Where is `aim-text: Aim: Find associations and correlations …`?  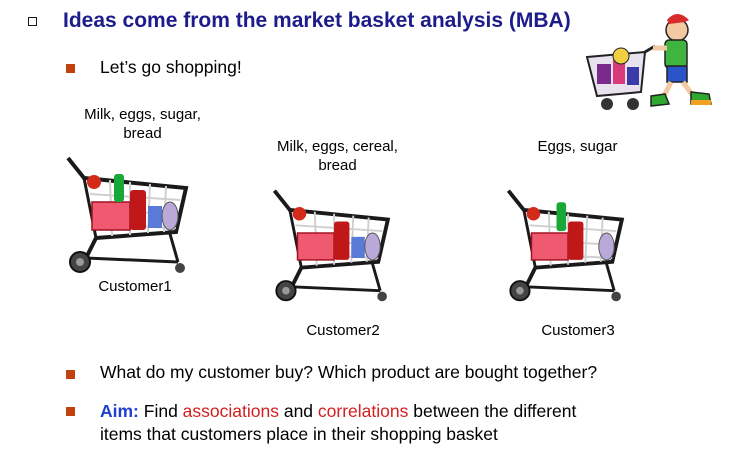 aim-text: Aim: Find associations and correlations … is located at coordinates (338, 423).